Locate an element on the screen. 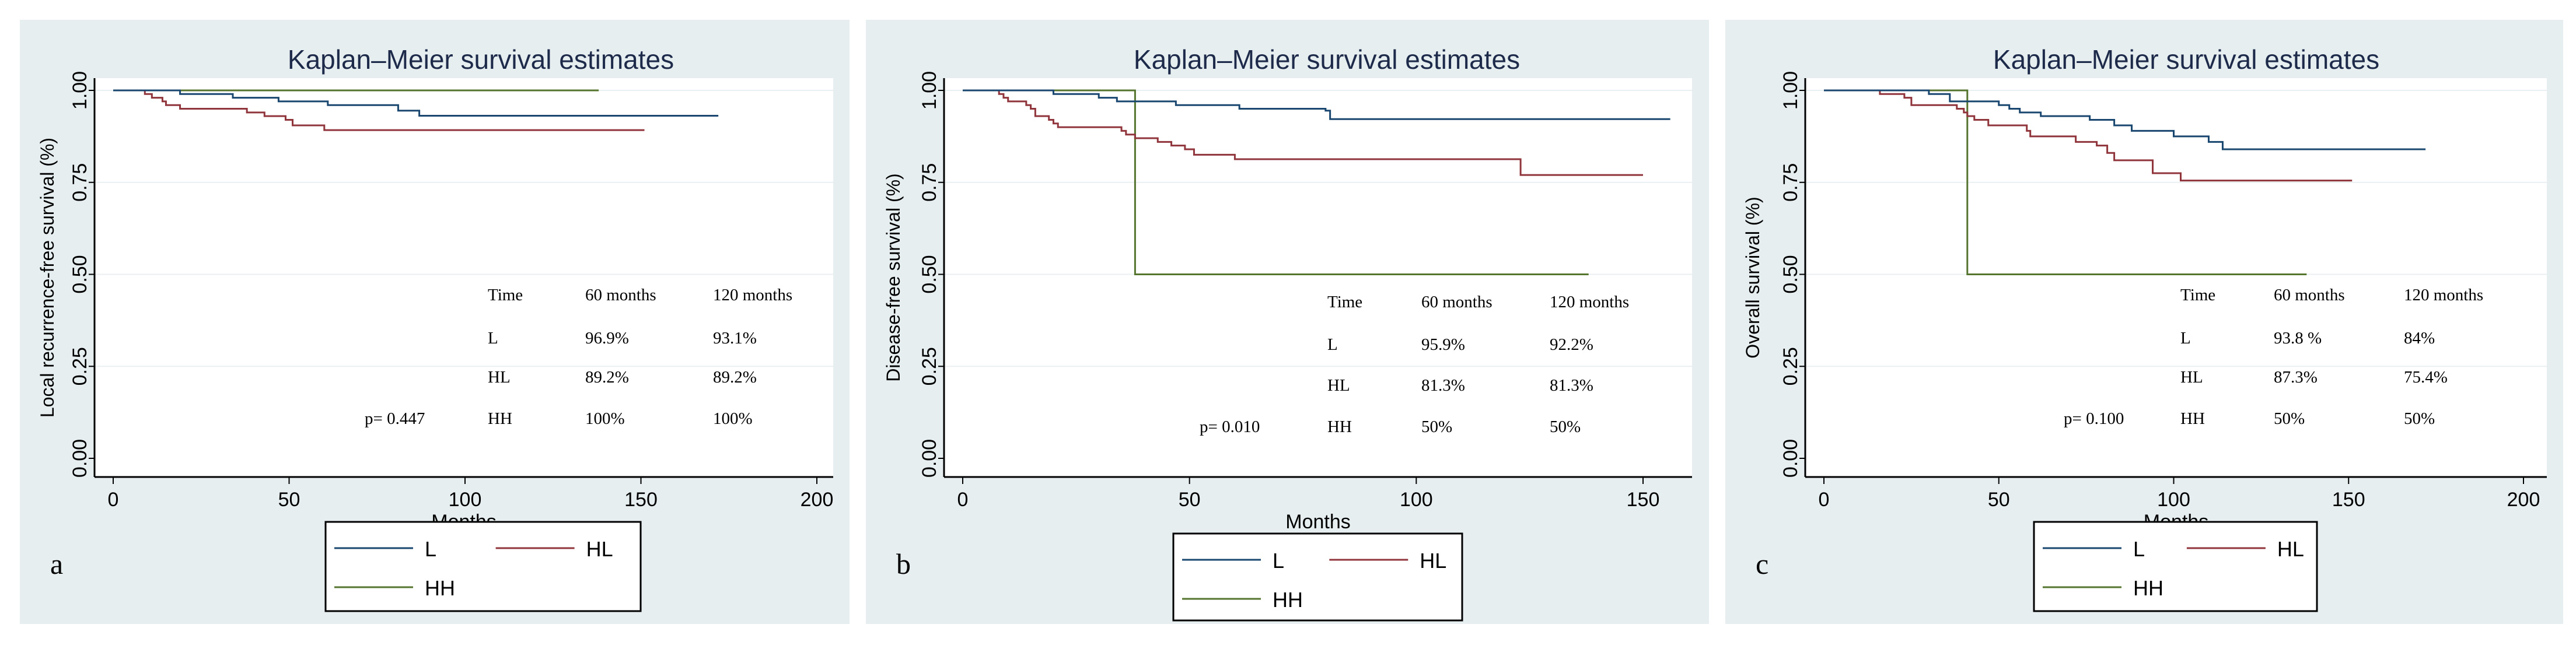  table-cell: 92.2% is located at coordinates (1571, 344).